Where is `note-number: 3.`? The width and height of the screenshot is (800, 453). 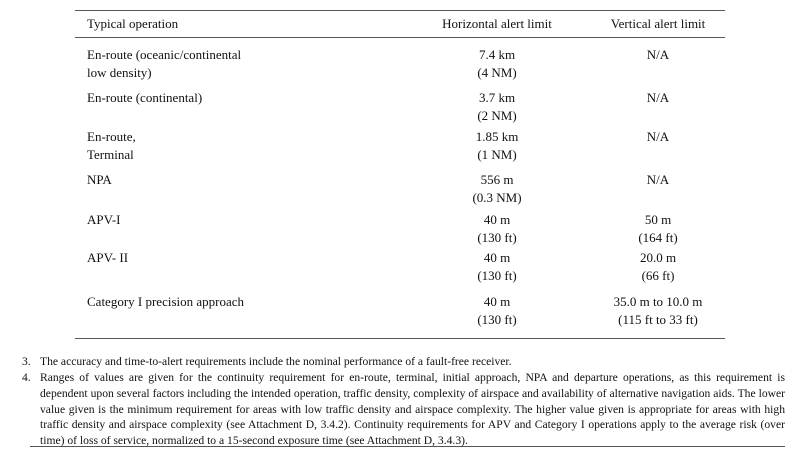
note-number: 3. is located at coordinates (26, 361).